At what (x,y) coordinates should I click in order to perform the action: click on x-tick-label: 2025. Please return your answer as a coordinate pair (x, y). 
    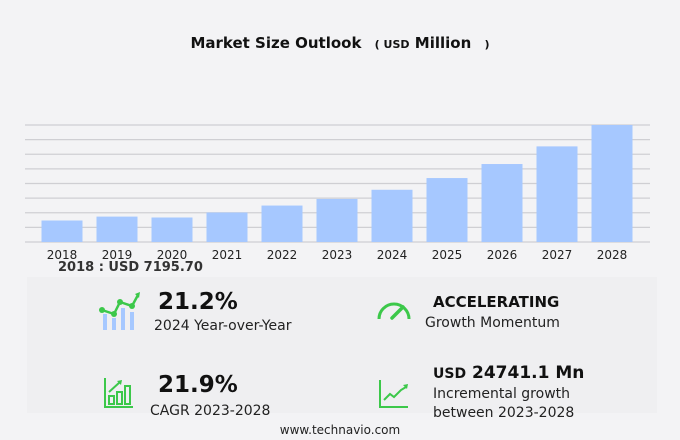
    Looking at the image, I should click on (447, 255).